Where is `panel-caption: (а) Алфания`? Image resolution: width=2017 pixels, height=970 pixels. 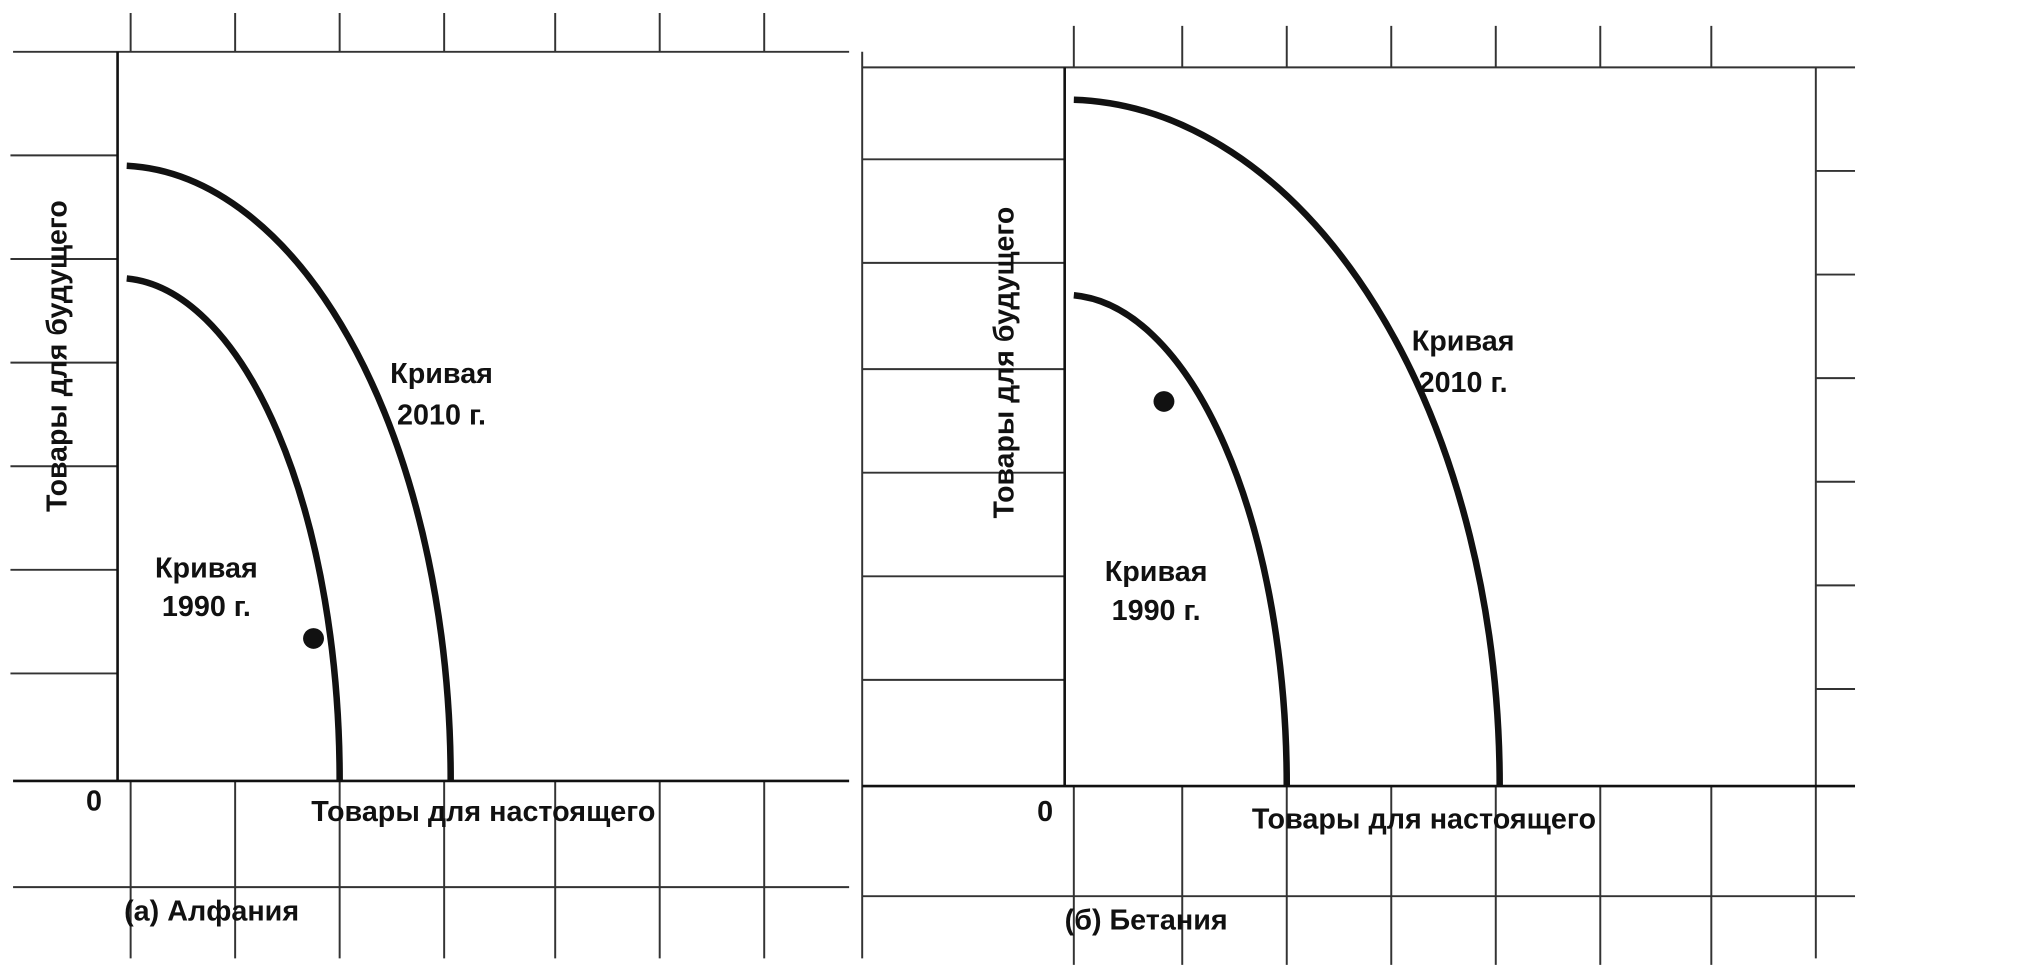
panel-caption: (а) Алфания is located at coordinates (211, 912).